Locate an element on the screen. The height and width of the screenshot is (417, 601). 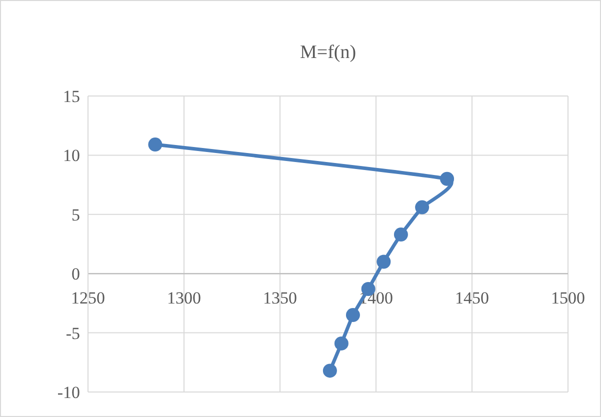
y-tick-label: 5 is located at coordinates (76, 214).